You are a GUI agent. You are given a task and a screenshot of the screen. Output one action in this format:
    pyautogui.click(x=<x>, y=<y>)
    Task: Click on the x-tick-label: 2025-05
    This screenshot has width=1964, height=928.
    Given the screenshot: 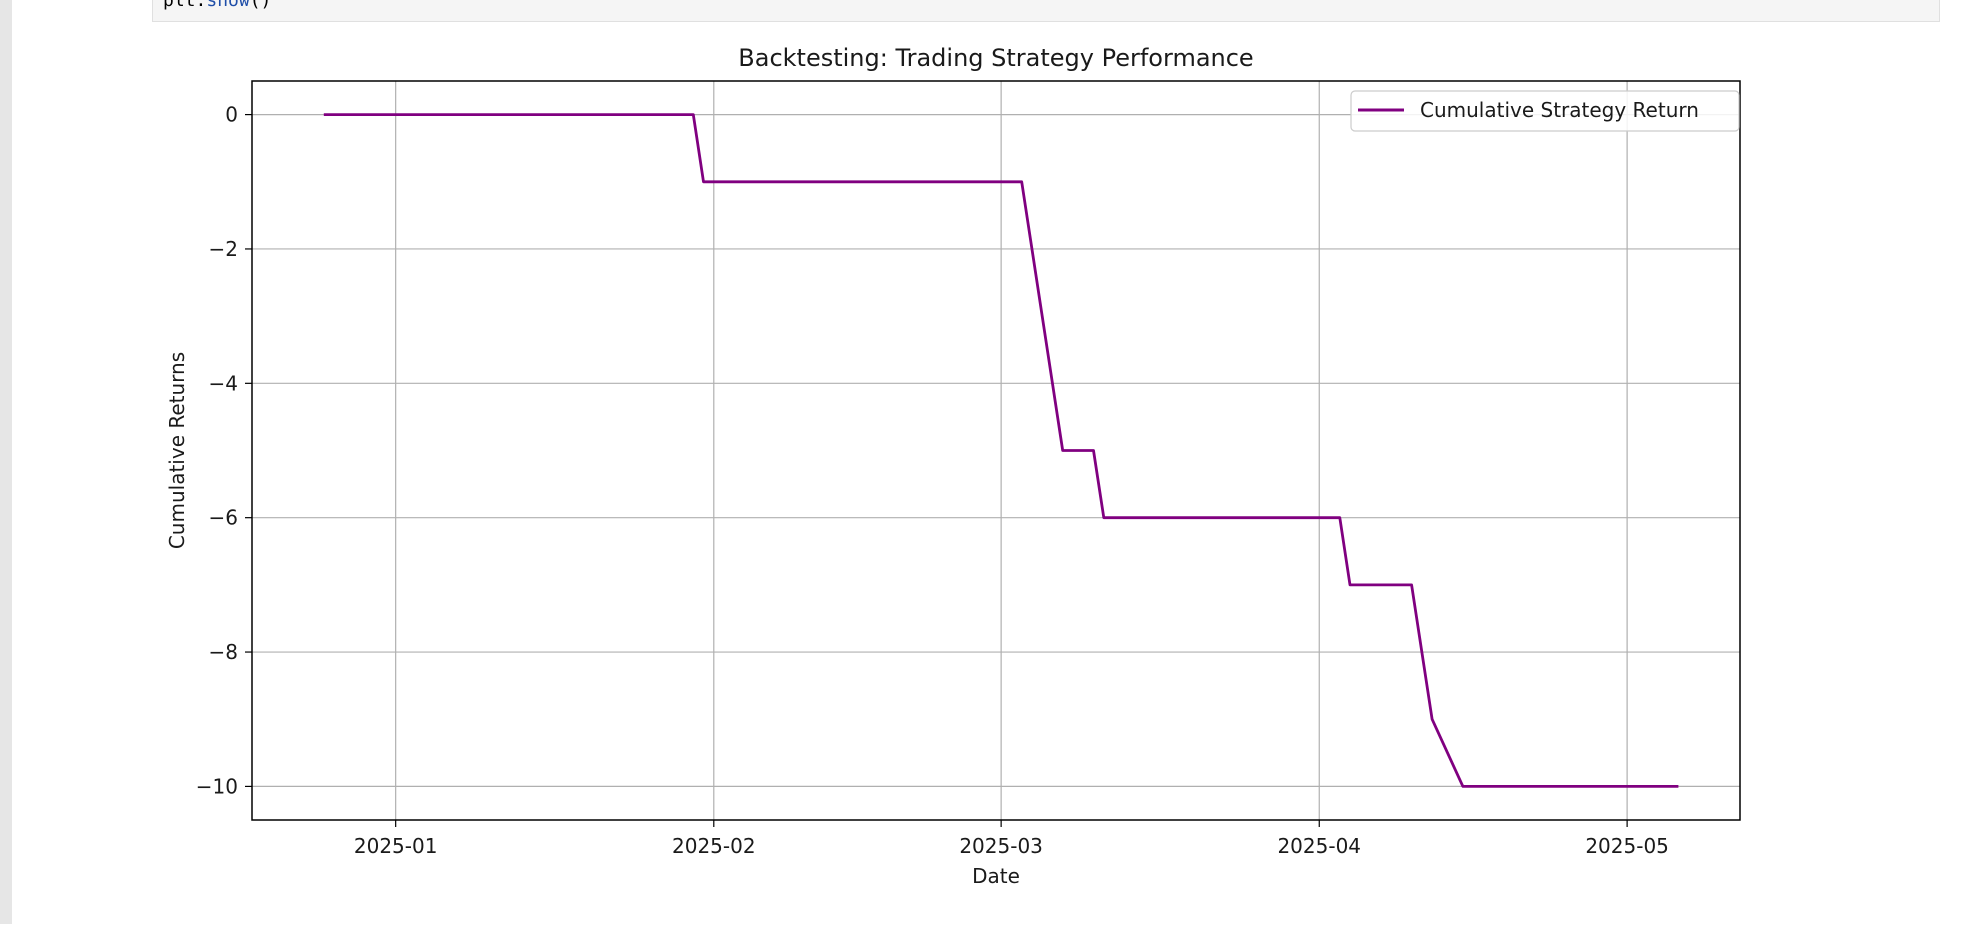 What is the action you would take?
    pyautogui.click(x=1627, y=846)
    